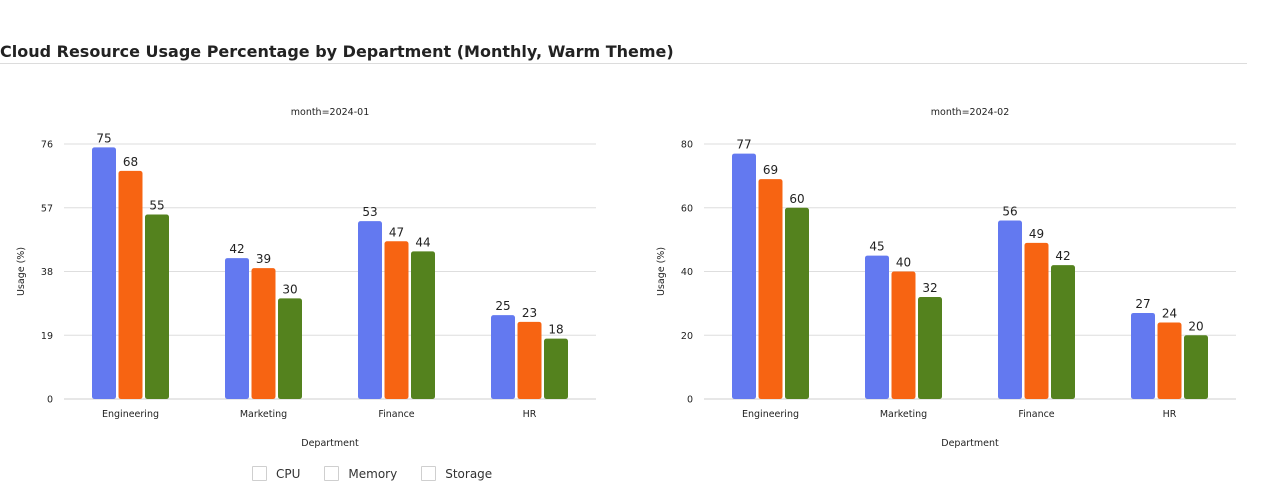  Describe the element at coordinates (1036, 234) in the screenshot. I see `data-label: 49` at that location.